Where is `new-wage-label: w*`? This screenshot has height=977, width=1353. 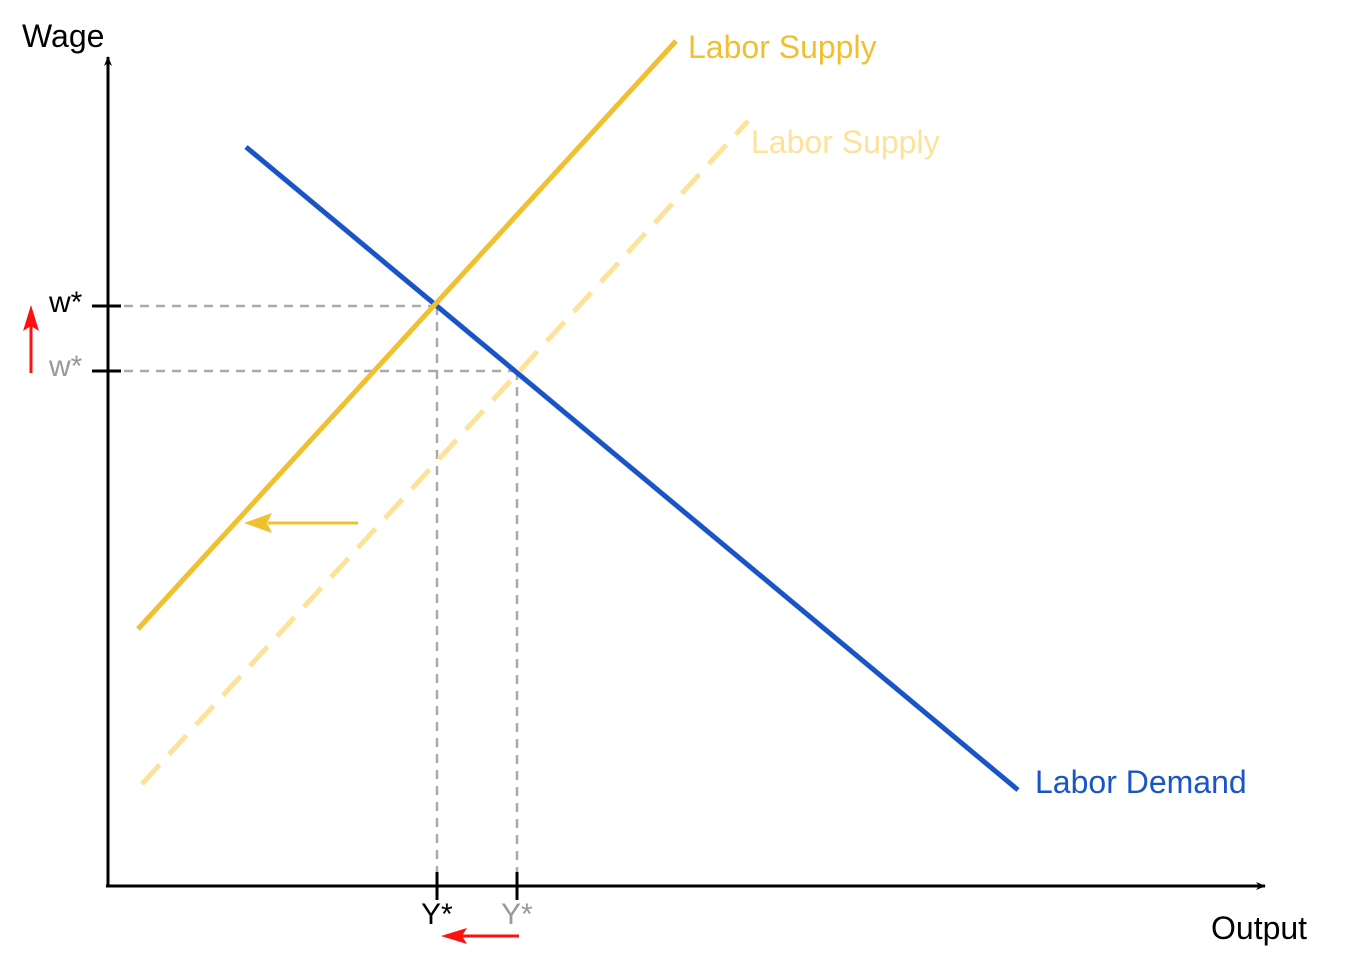 new-wage-label: w* is located at coordinates (65, 302).